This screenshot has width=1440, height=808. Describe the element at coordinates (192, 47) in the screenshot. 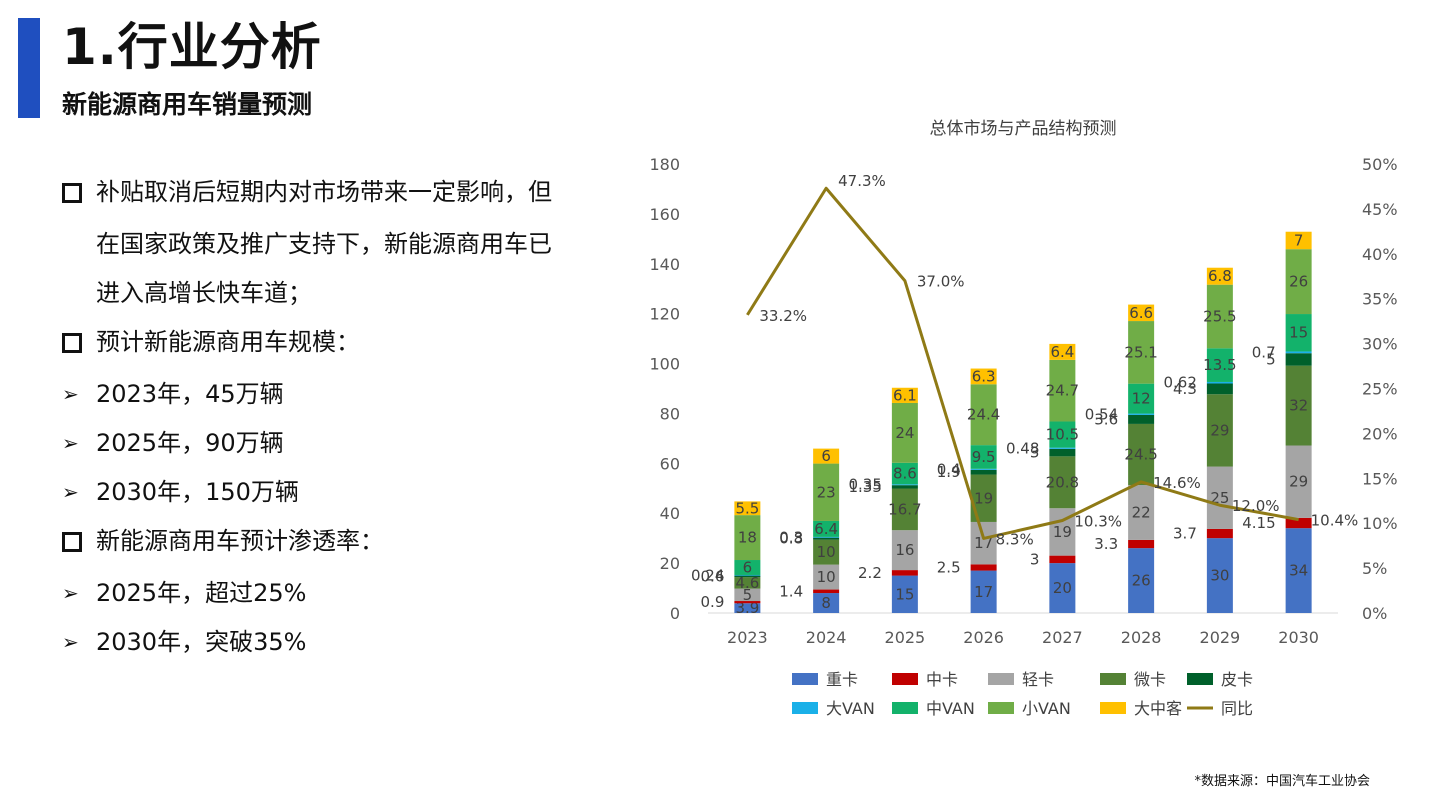

I see `page-title: 1.行业分析` at that location.